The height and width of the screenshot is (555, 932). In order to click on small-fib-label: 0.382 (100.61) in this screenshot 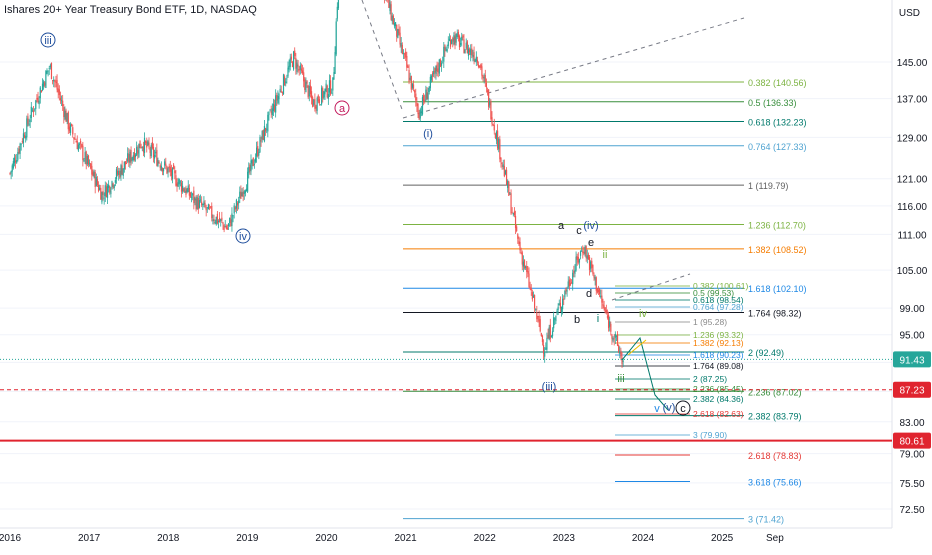, I will do `click(720, 286)`.